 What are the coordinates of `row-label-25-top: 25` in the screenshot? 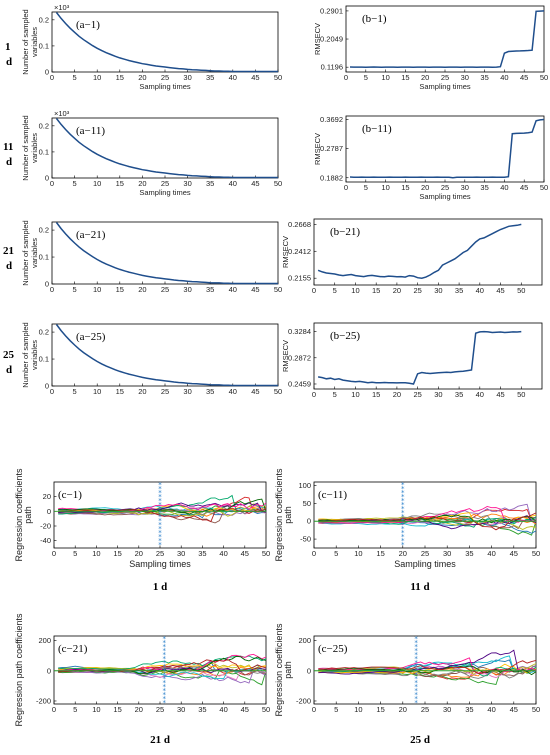 It's located at (9, 355).